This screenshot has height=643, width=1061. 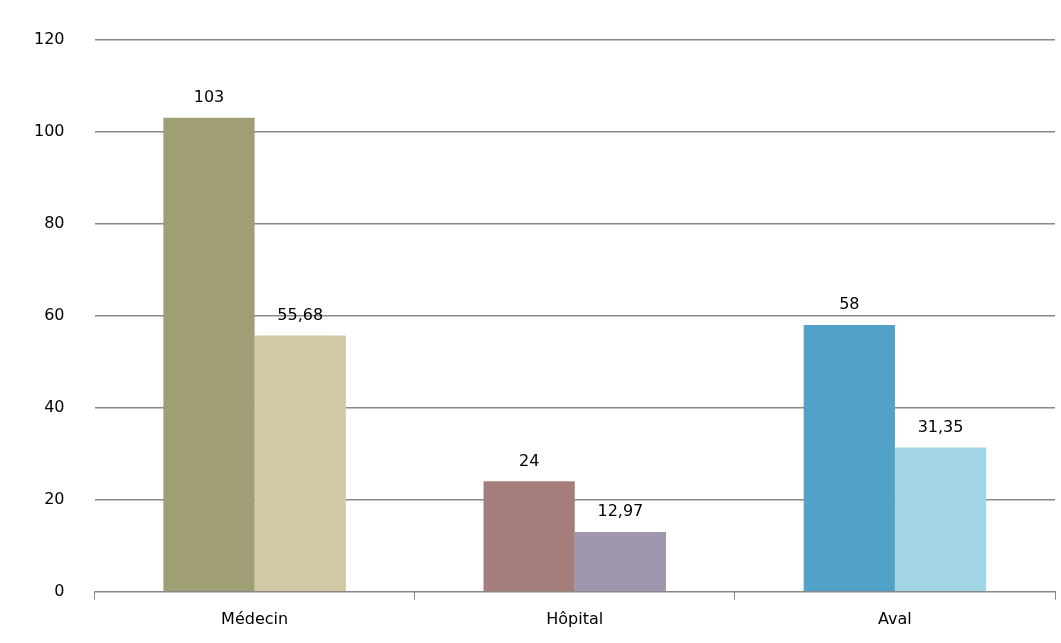 I want to click on data-label: 12,97, so click(x=620, y=511).